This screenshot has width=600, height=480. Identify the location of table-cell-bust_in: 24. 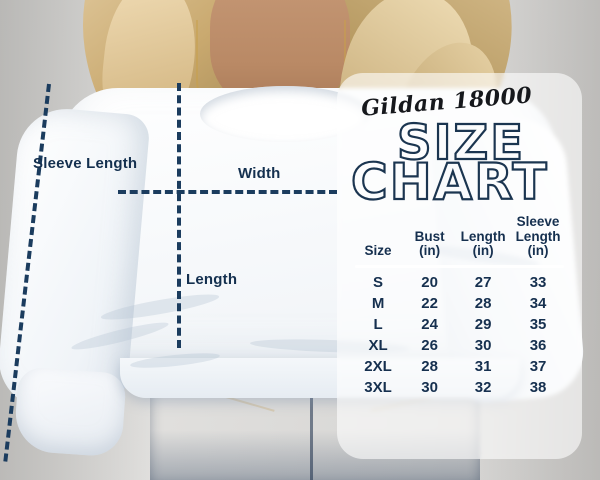
(429, 324).